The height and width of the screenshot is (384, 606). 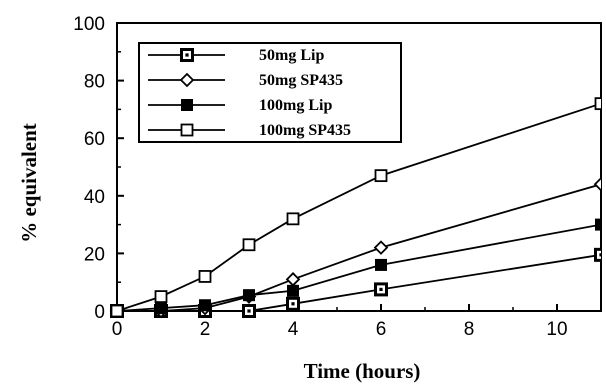 What do you see at coordinates (305, 130) in the screenshot?
I see `legend-label: 100mg SP435` at bounding box center [305, 130].